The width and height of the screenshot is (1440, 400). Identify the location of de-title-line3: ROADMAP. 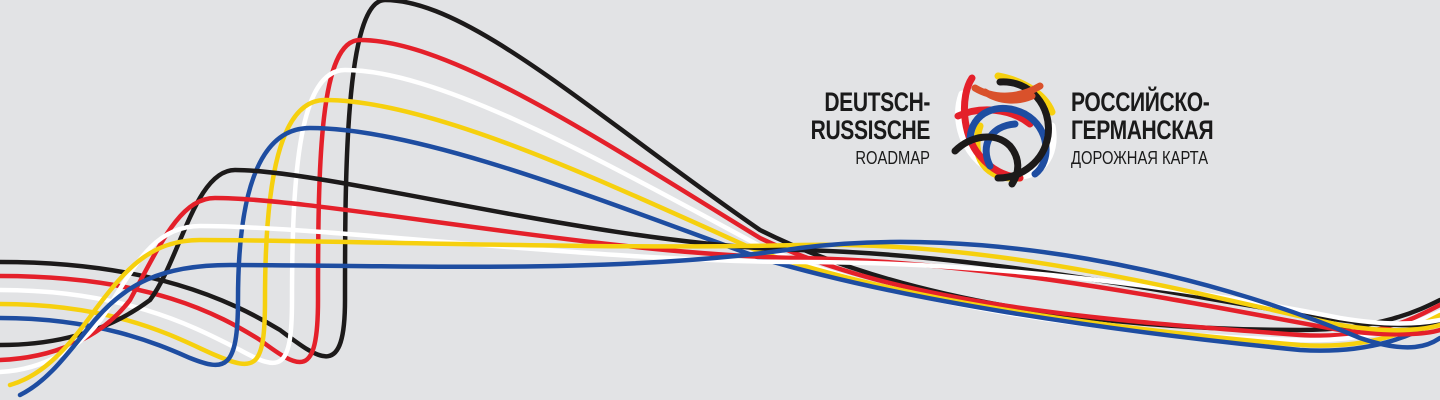
(892, 158).